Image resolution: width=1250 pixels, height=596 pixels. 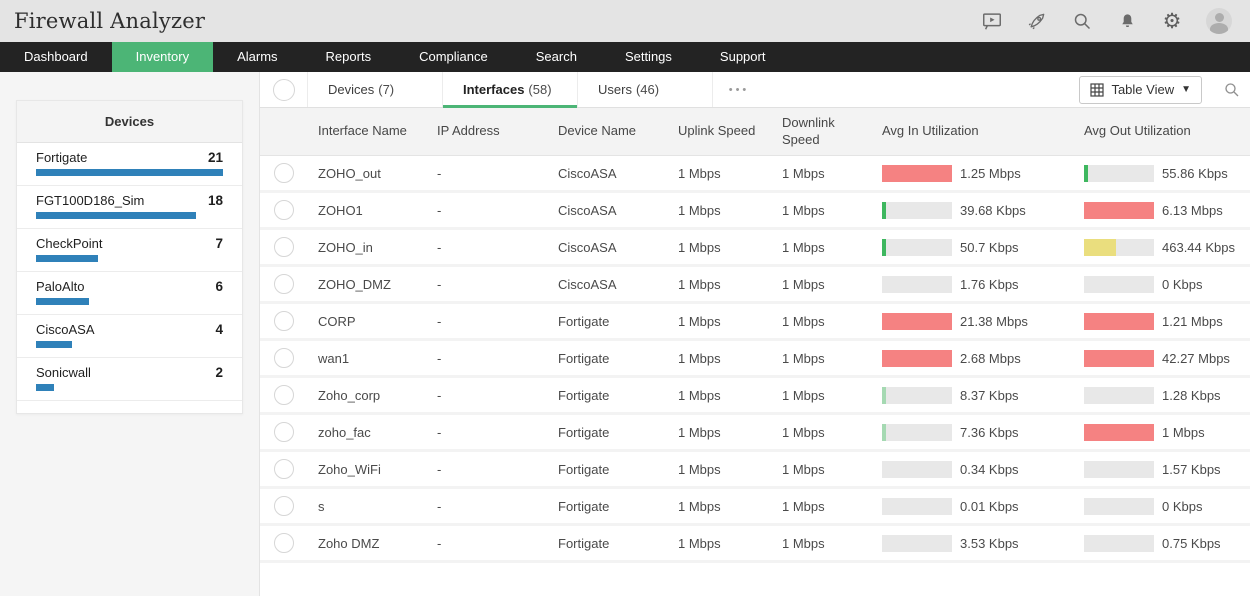 I want to click on header-interface-name: Interface Name, so click(x=362, y=131).